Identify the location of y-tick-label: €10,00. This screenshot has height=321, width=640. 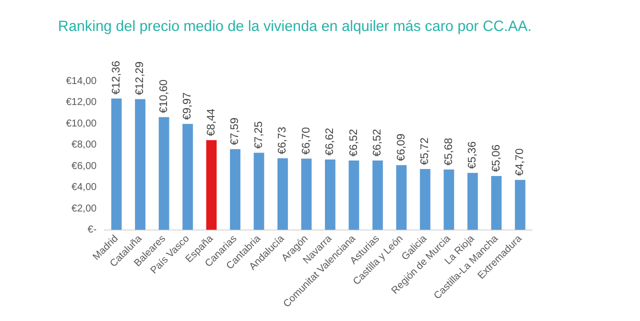
(82, 124).